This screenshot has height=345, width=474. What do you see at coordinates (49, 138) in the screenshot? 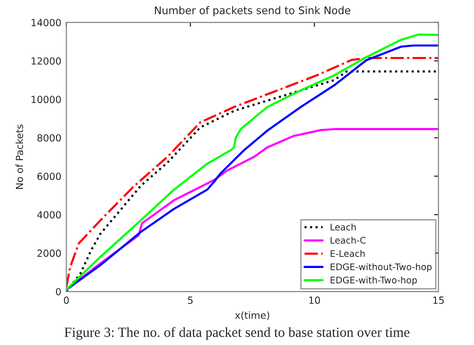
I see `y-tick-label: 8000` at bounding box center [49, 138].